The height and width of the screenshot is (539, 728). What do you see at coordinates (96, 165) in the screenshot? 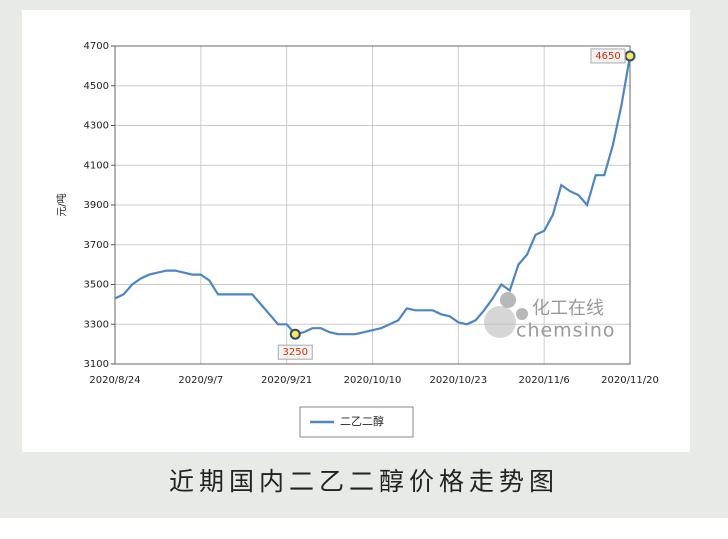
I see `y-tick-label: 4100` at bounding box center [96, 165].